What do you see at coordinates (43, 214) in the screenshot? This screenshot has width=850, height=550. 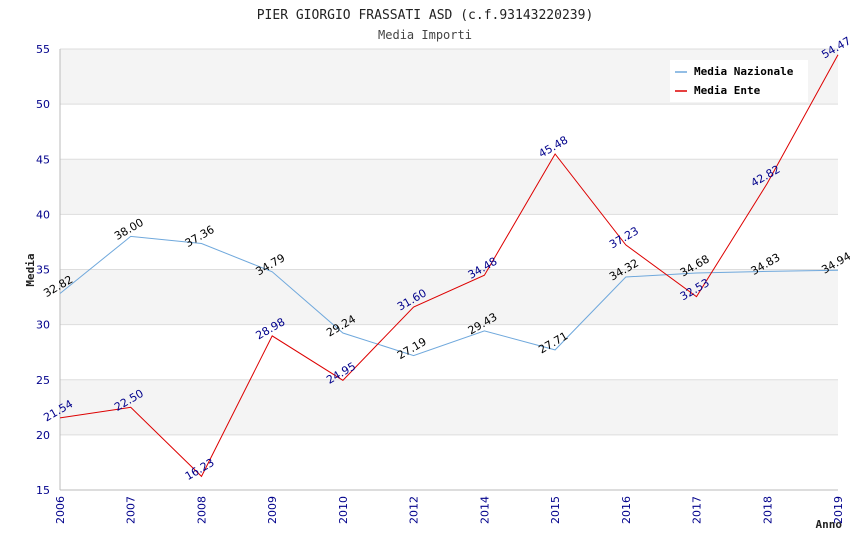 I see `y-tick-label: 40` at bounding box center [43, 214].